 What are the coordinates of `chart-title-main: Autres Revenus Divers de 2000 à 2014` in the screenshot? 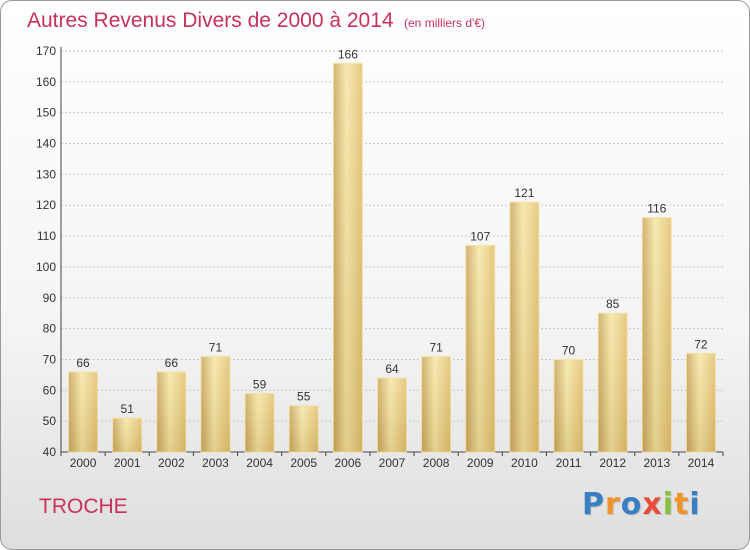 It's located at (210, 20).